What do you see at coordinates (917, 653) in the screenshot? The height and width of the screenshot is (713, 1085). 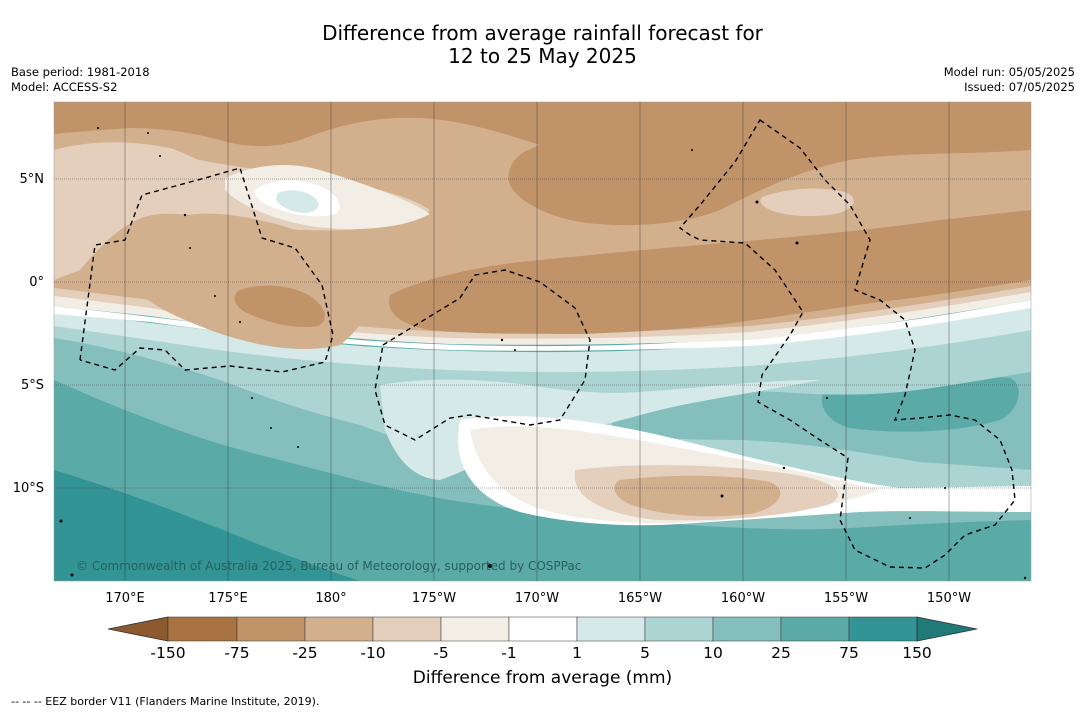 I see `cb-tick-150: 150` at bounding box center [917, 653].